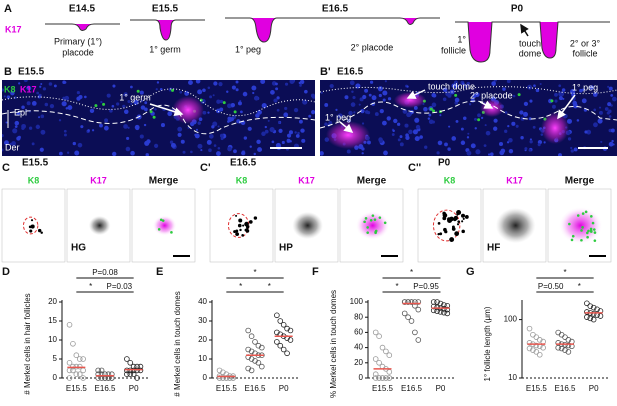 The height and width of the screenshot is (406, 617). Describe the element at coordinates (13, 29) in the screenshot. I see `stain-label: K17` at that location.